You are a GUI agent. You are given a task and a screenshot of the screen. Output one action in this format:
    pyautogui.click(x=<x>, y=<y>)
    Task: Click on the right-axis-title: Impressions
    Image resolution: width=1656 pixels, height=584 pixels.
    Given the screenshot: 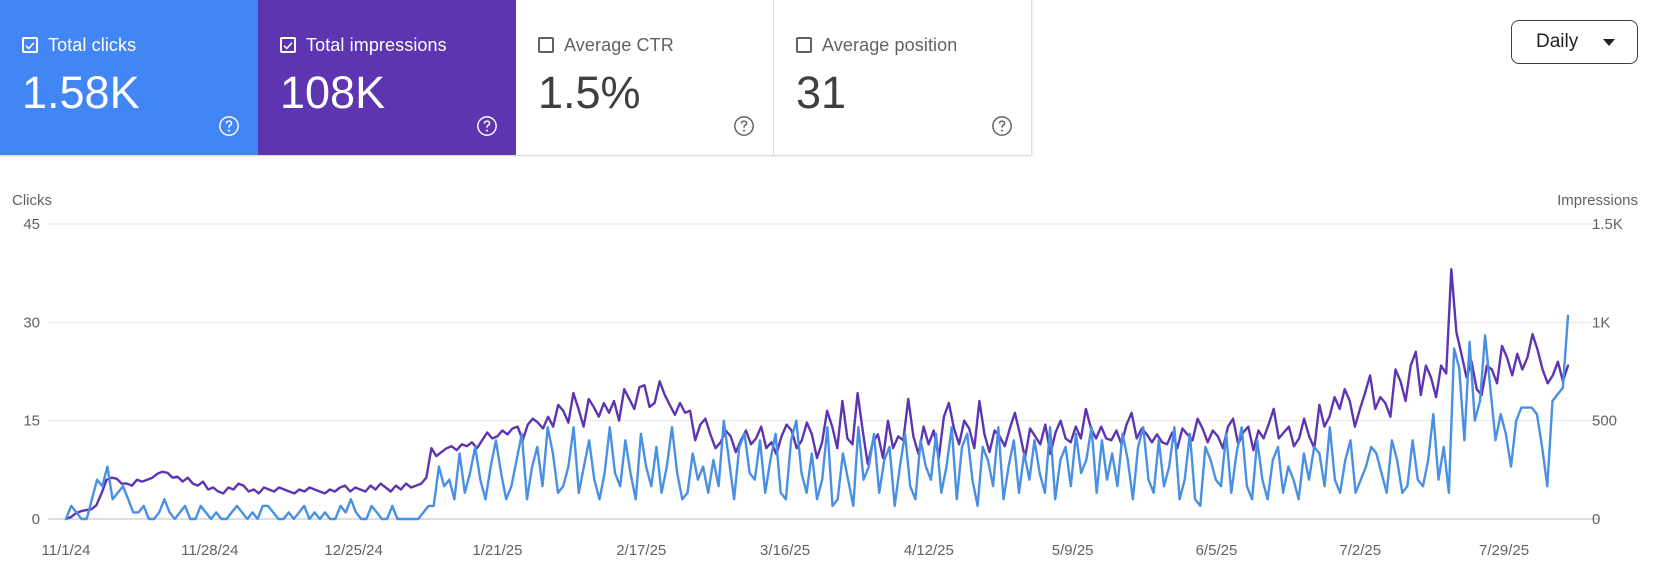 What is the action you would take?
    pyautogui.click(x=1597, y=200)
    